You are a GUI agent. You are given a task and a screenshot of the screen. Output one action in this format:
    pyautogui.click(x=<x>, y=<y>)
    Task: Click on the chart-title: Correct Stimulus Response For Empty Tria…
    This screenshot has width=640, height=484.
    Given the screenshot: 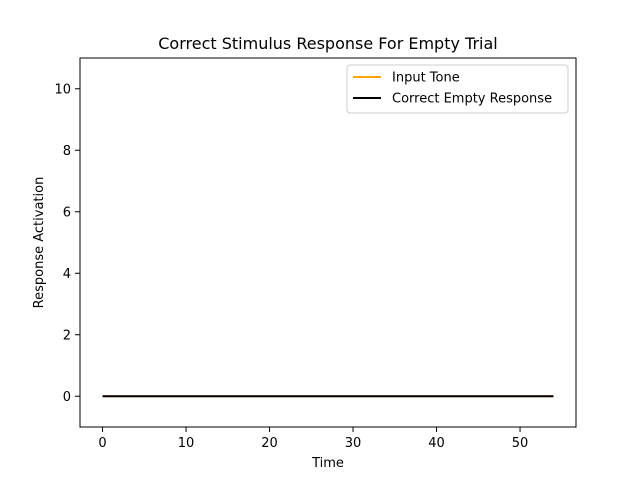 What is the action you would take?
    pyautogui.click(x=327, y=43)
    